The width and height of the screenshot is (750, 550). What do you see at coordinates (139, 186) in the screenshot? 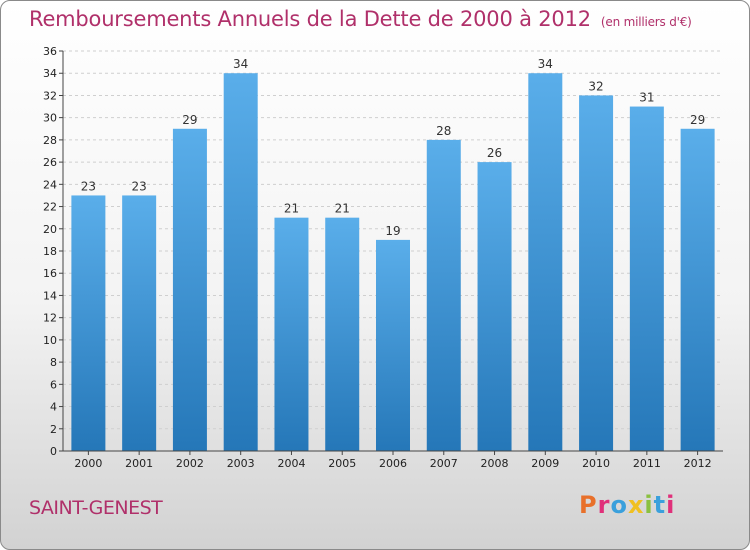
I see `value-label-2001: 23` at bounding box center [139, 186].